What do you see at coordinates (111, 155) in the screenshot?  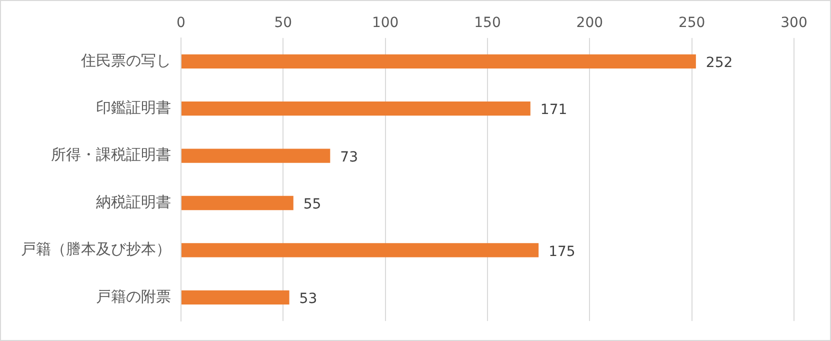 I see `y-tick-label: 所得・課税証明書` at bounding box center [111, 155].